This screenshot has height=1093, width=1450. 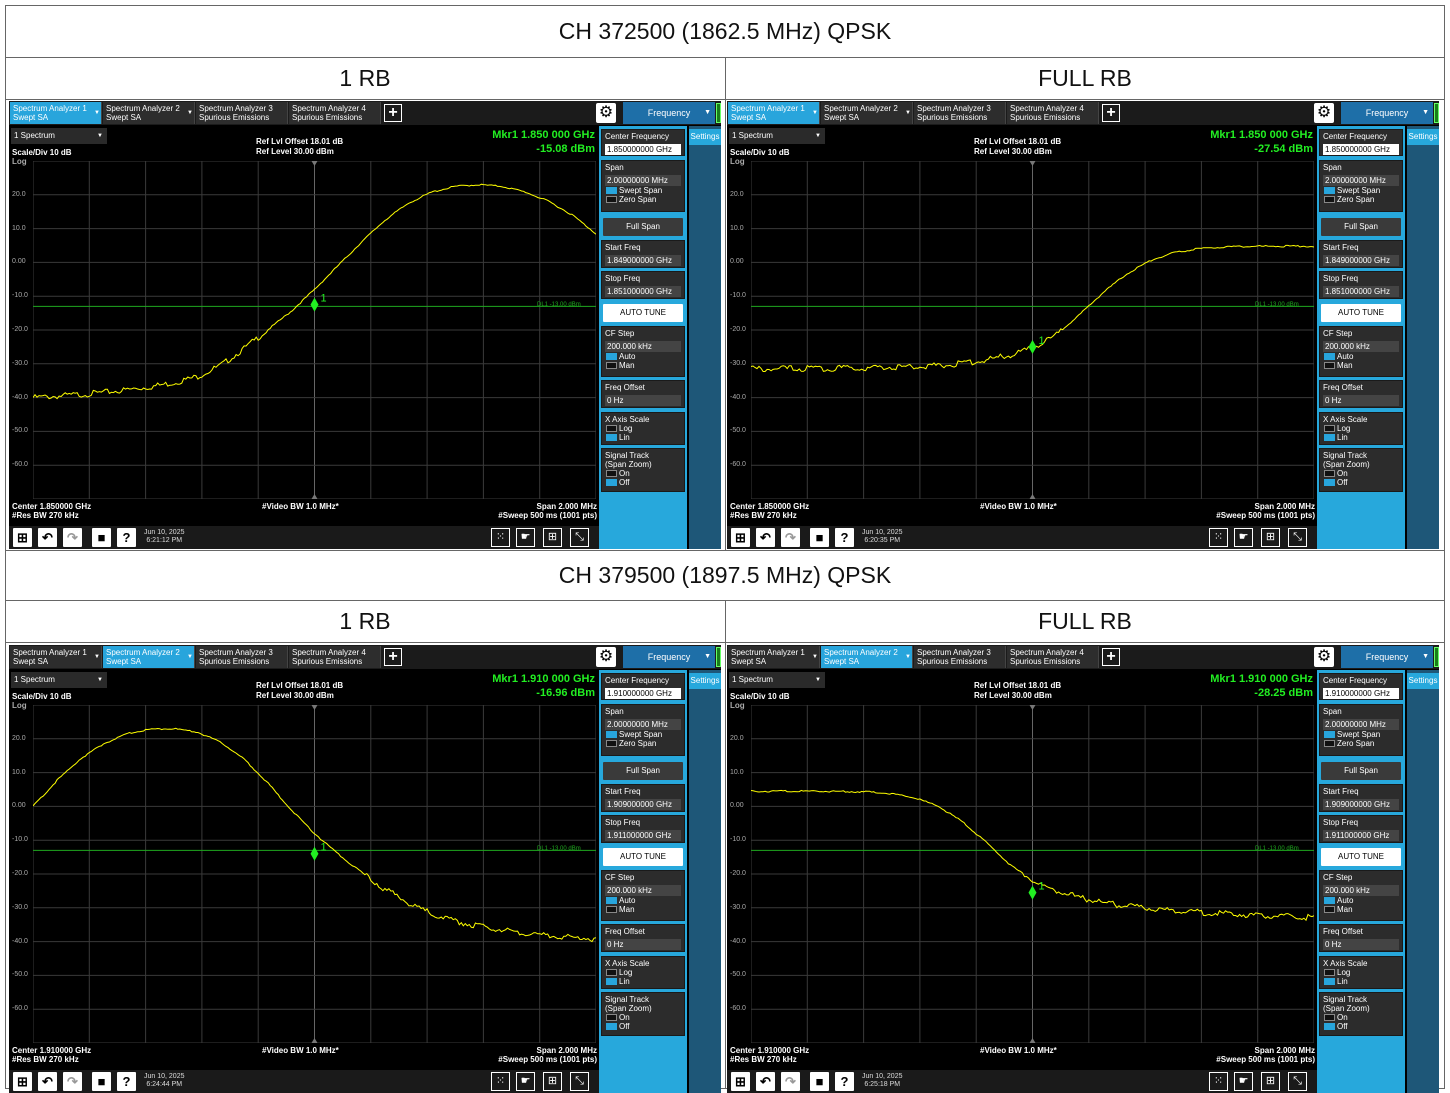 What do you see at coordinates (1361, 771) in the screenshot?
I see `full-span-button: Full Span` at bounding box center [1361, 771].